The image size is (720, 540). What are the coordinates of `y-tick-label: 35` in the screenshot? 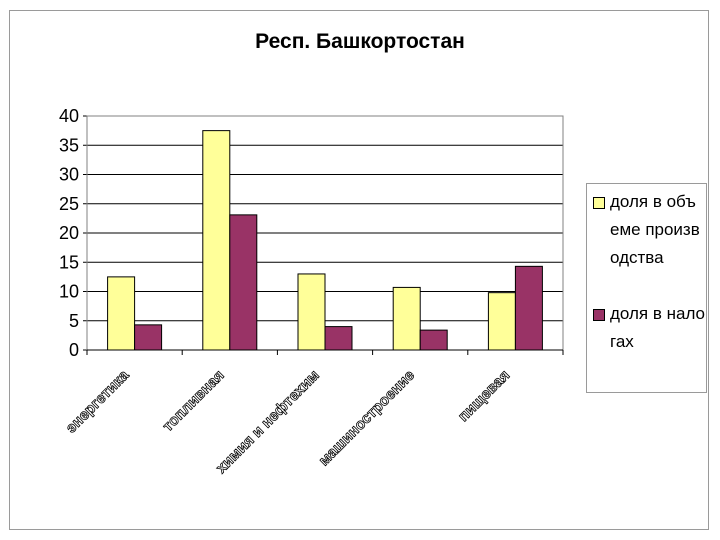 It's located at (69, 145).